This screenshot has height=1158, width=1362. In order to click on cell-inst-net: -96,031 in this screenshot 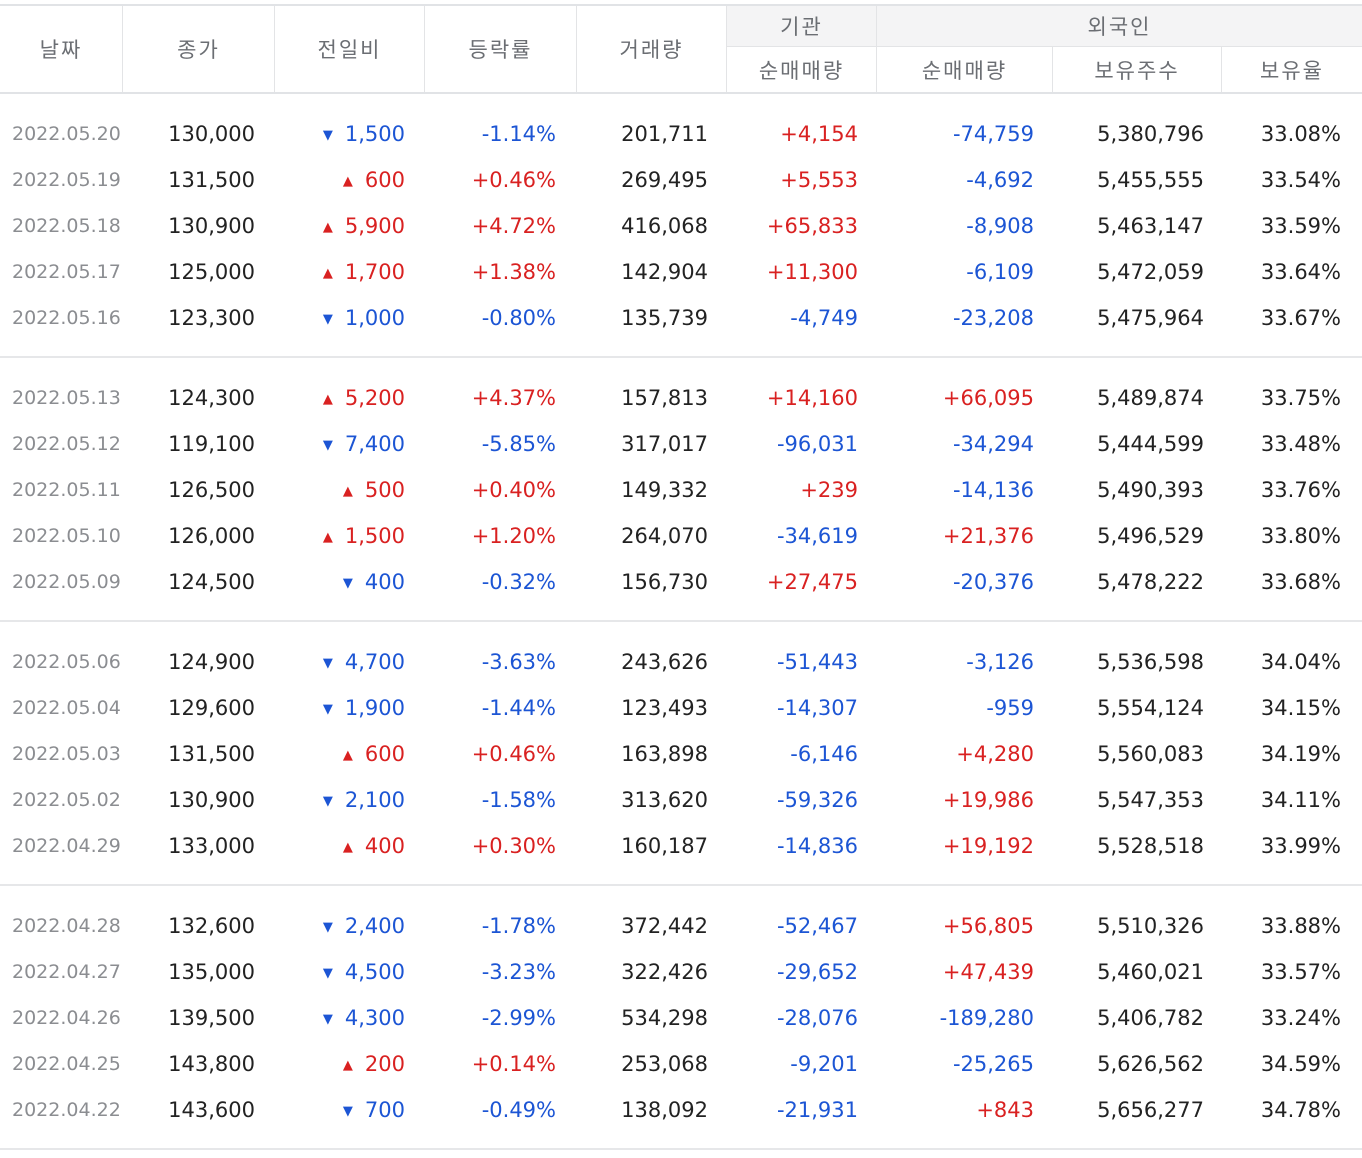, I will do `click(817, 444)`.